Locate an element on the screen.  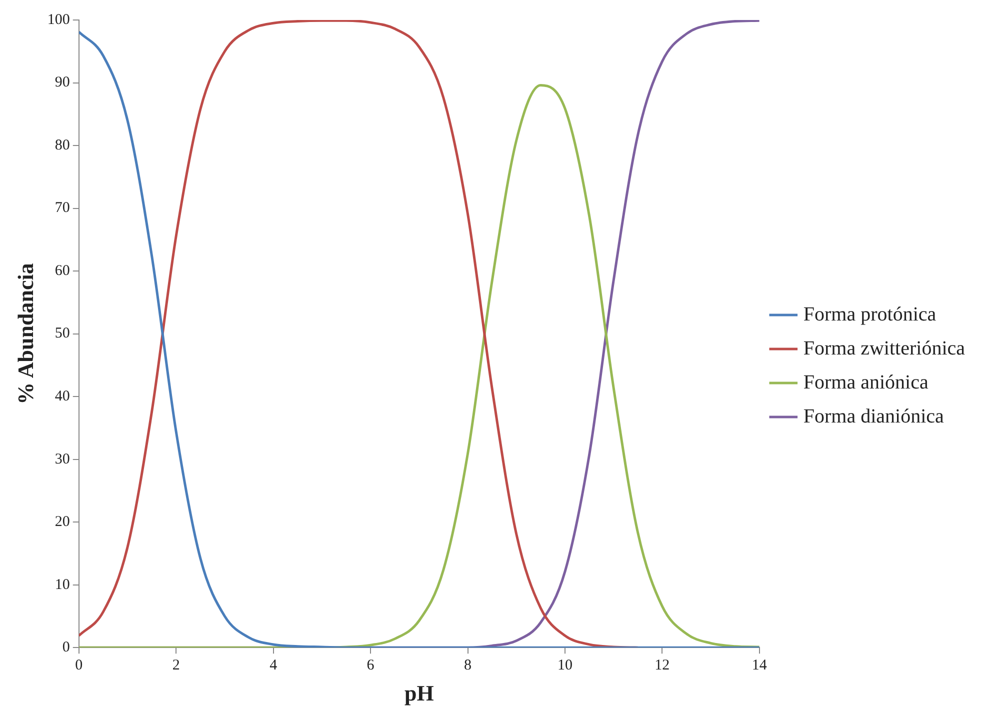
y-tick-label: 60 is located at coordinates (62, 270).